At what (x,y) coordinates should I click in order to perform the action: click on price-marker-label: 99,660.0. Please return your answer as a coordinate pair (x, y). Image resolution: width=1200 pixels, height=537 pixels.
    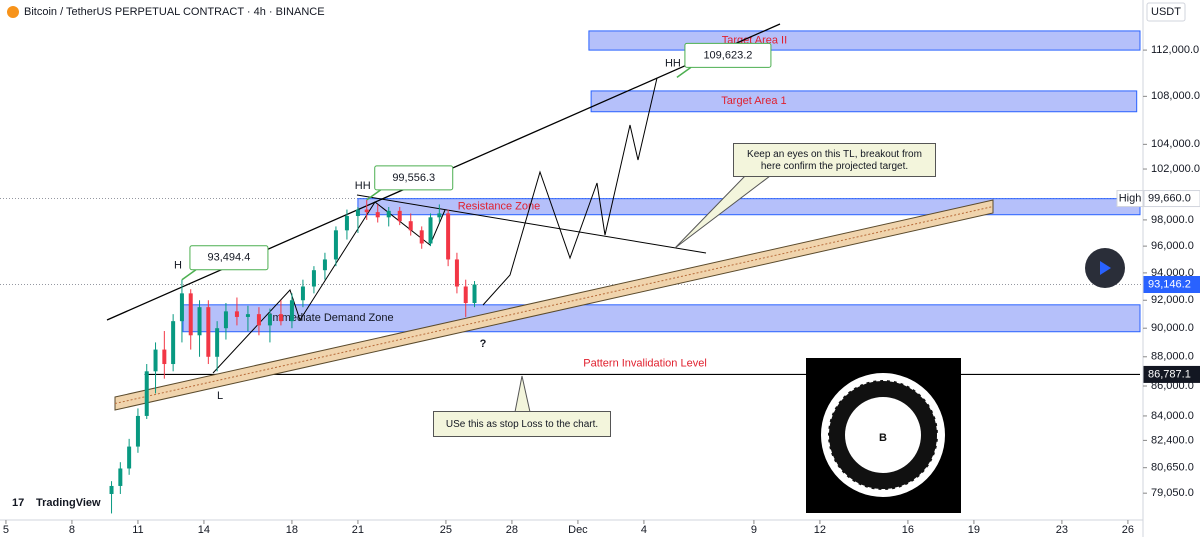
    Looking at the image, I should click on (1169, 198).